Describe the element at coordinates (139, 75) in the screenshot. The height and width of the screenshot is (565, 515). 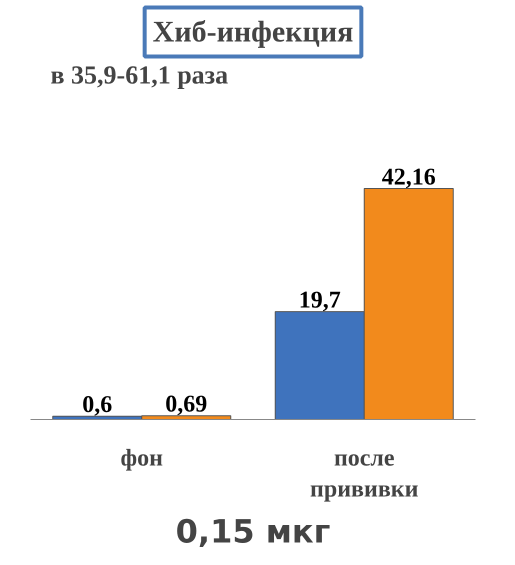
I see `text: в 35,9-61,1 раза` at that location.